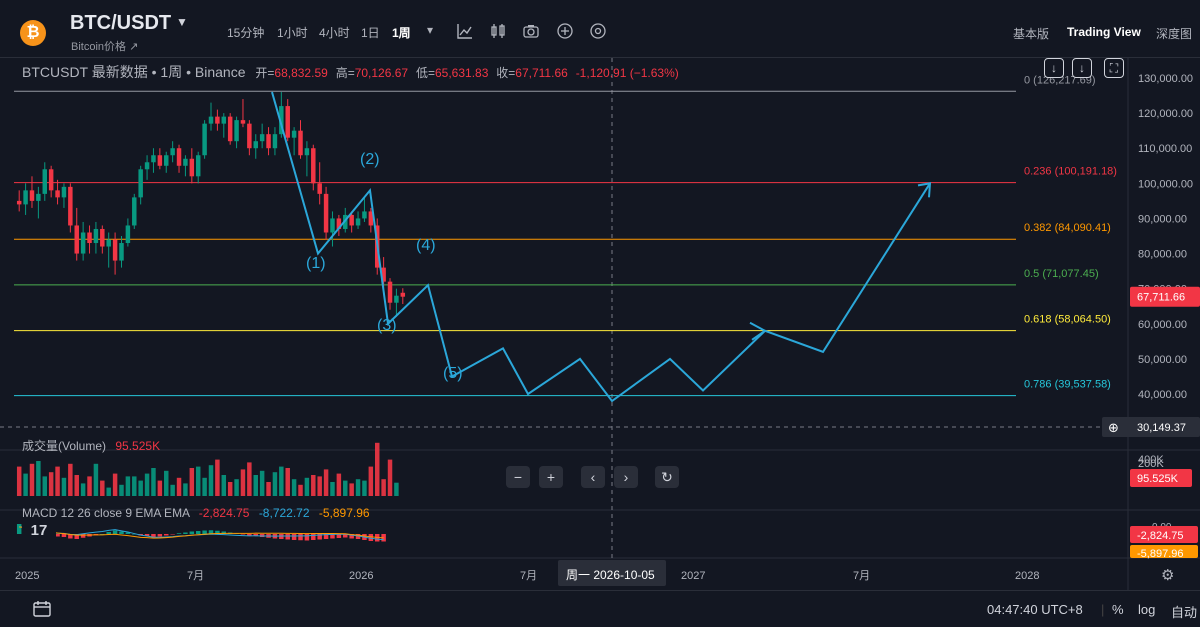 This screenshot has height=627, width=1200. What do you see at coordinates (345, 73) in the screenshot?
I see `legend-high-label: 高=` at bounding box center [345, 73].